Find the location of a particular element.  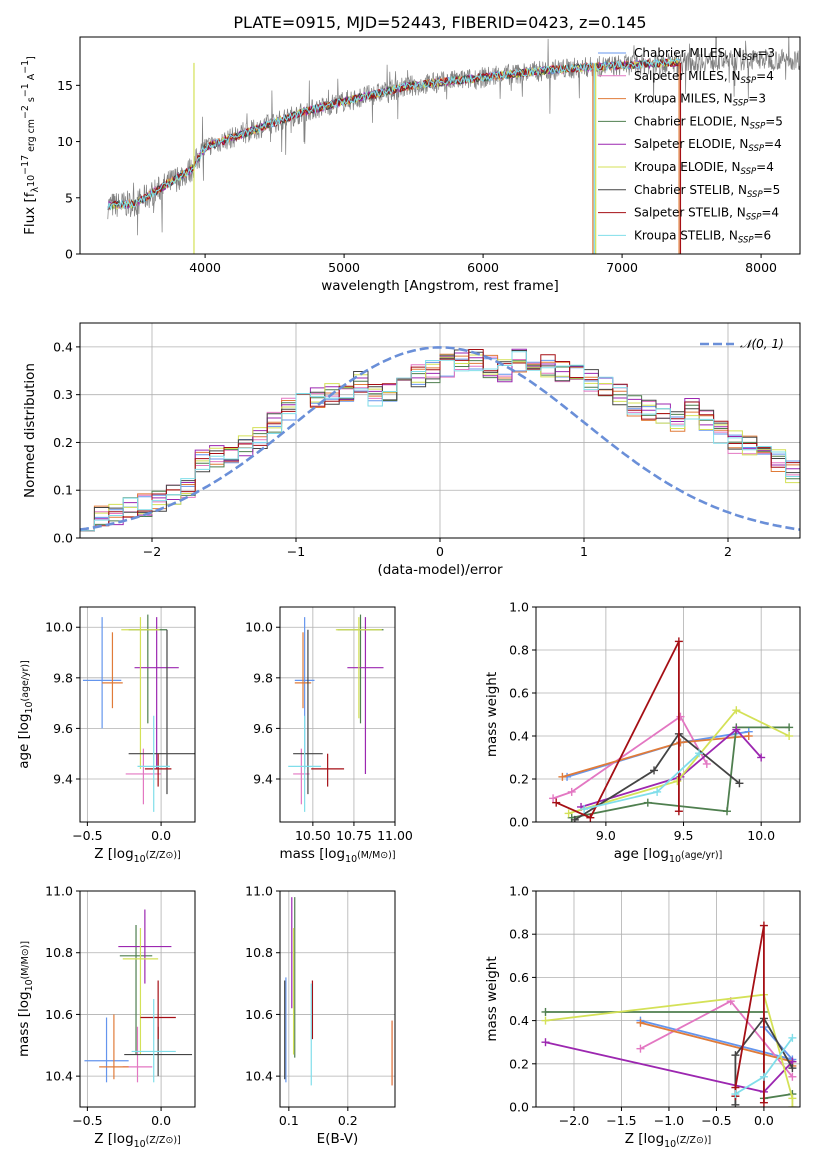

model-spectrum-line is located at coordinates (393, 134).